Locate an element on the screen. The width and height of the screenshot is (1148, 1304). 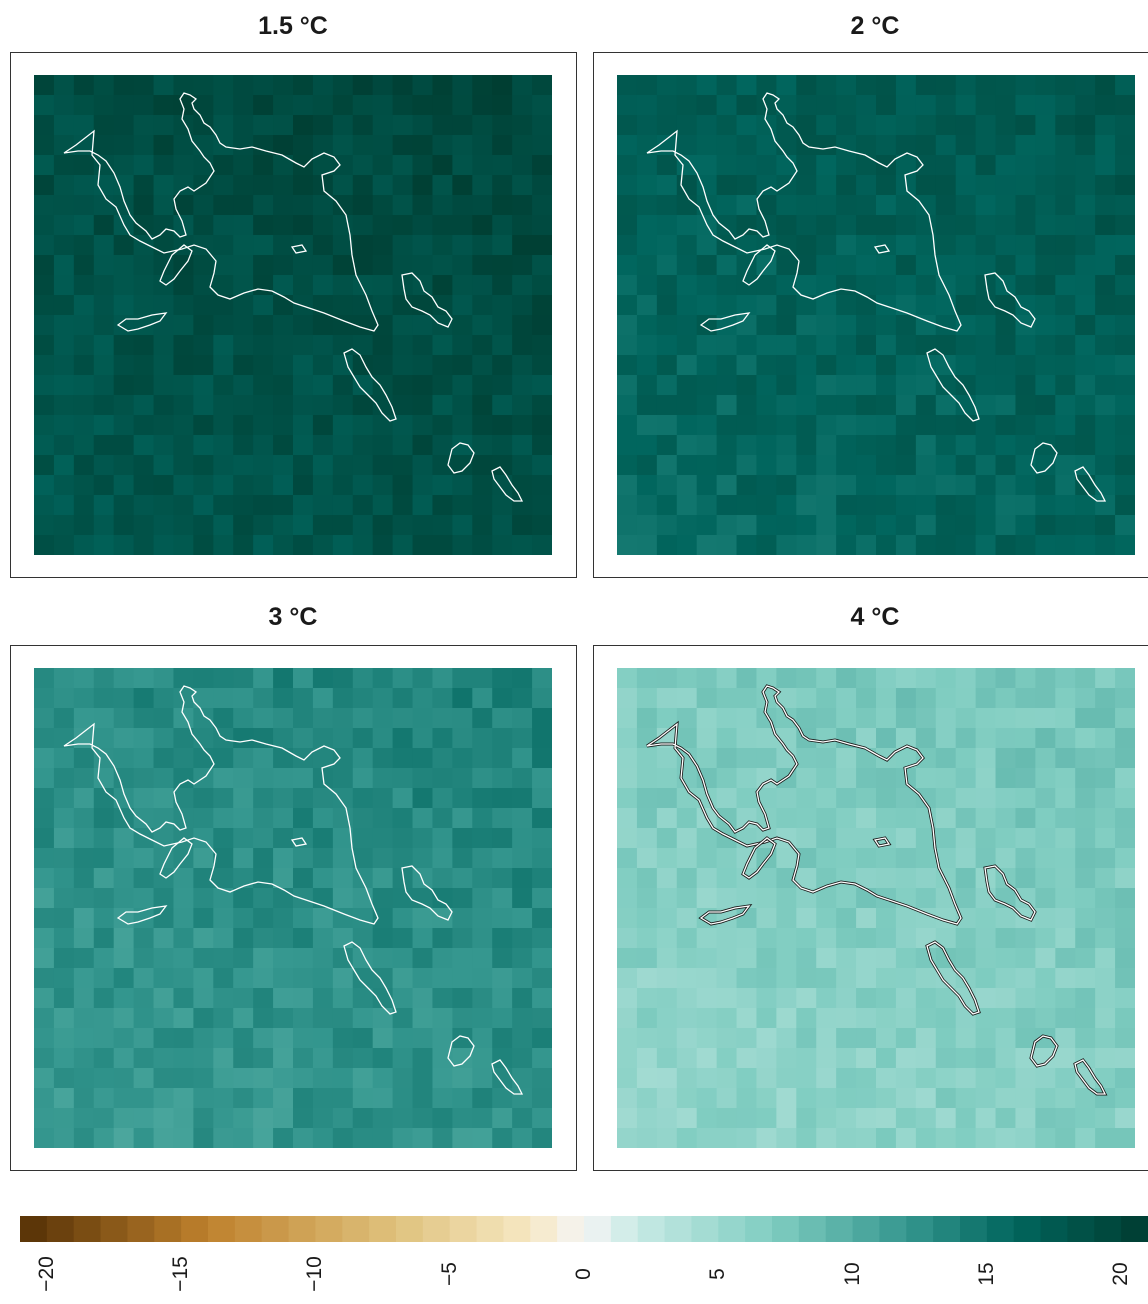
outline-path is located at coordinates (299, 842).